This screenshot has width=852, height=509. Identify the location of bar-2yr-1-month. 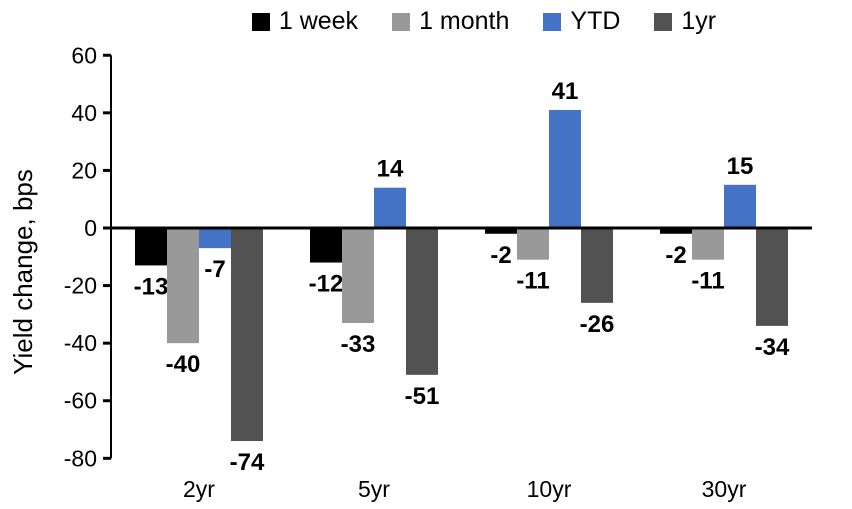
(183, 286).